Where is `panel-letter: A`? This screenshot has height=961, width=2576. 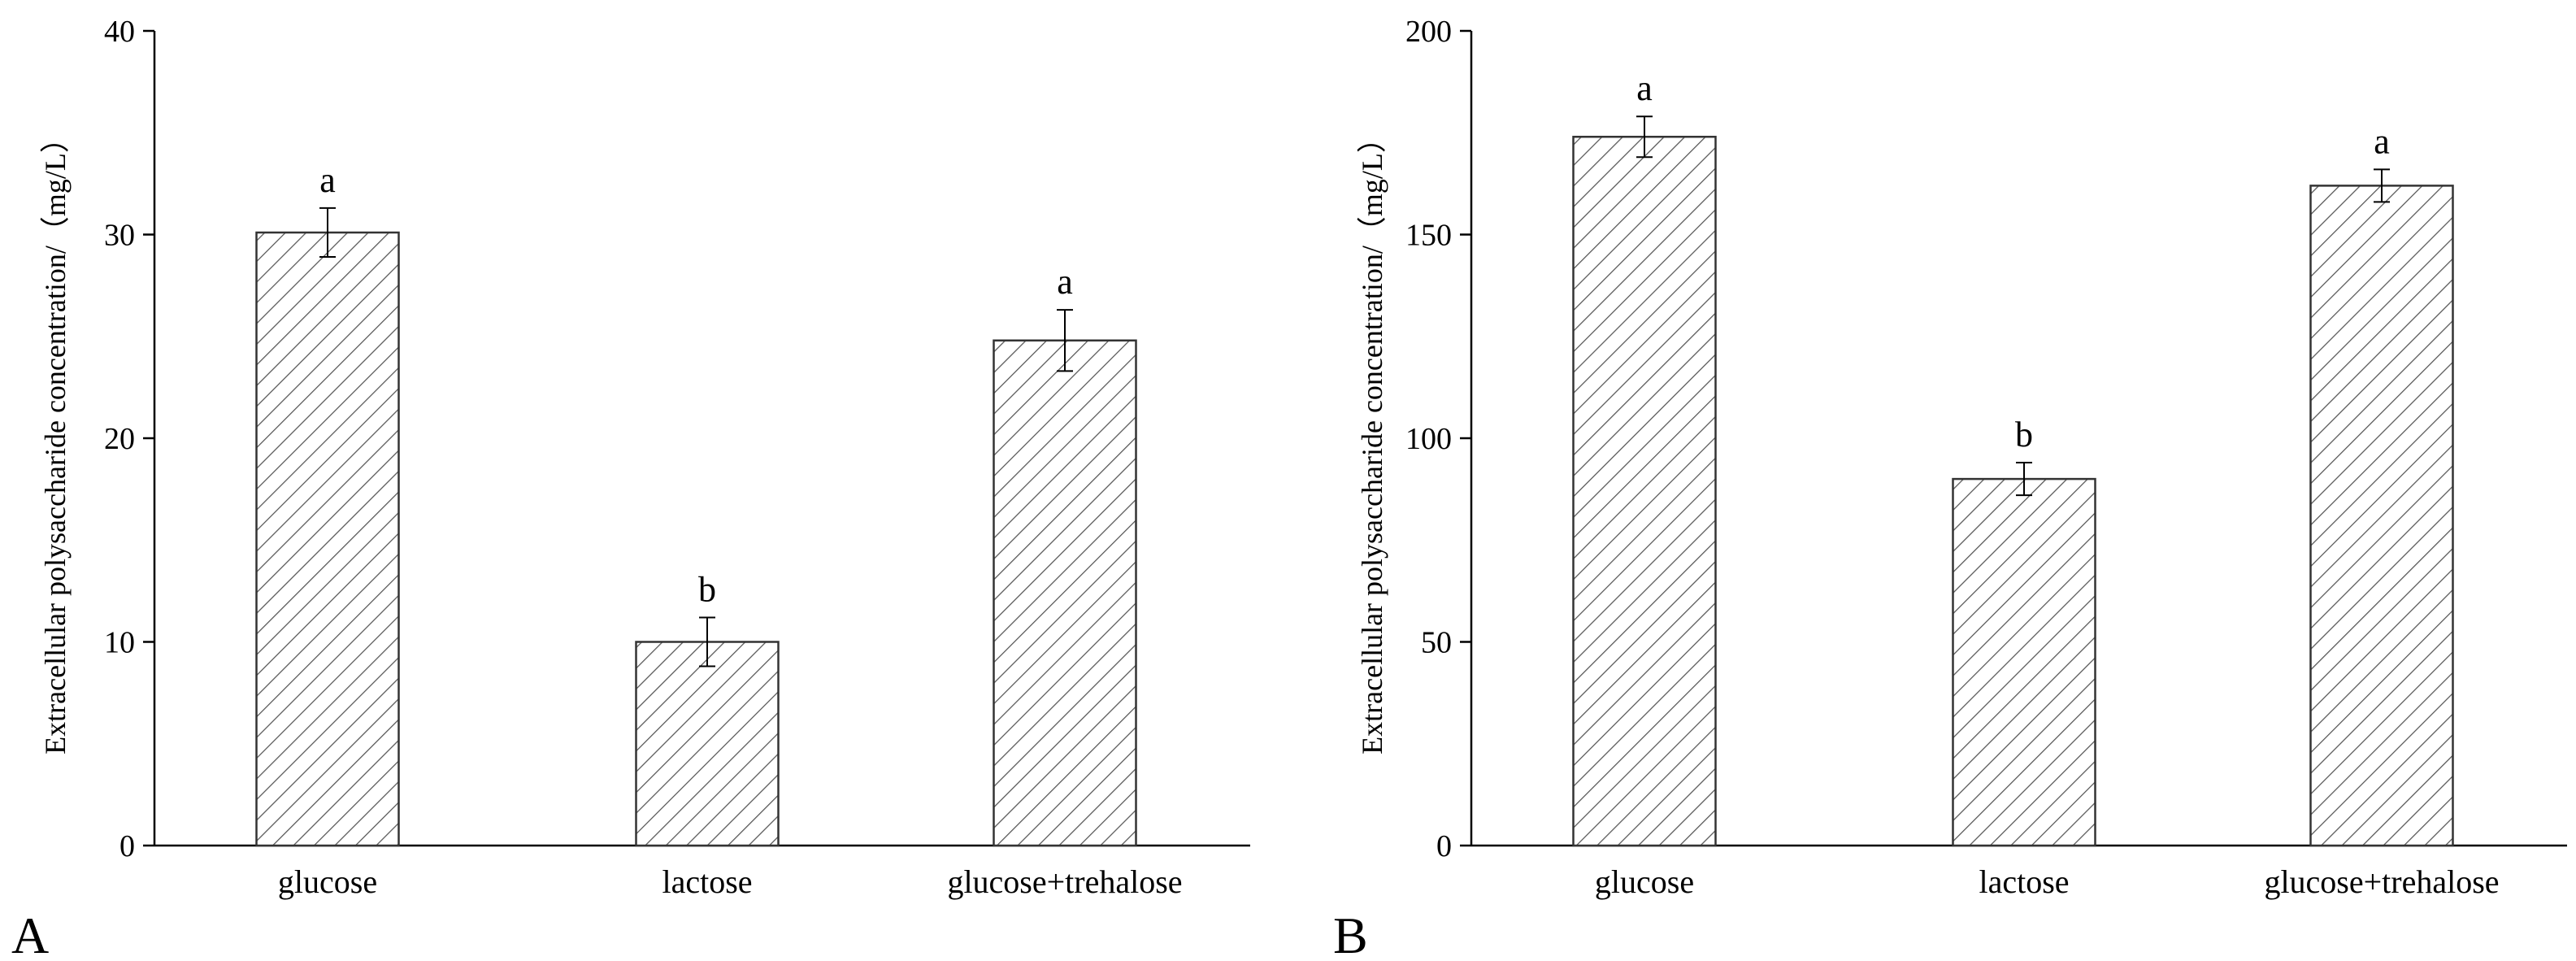 panel-letter: A is located at coordinates (30, 934).